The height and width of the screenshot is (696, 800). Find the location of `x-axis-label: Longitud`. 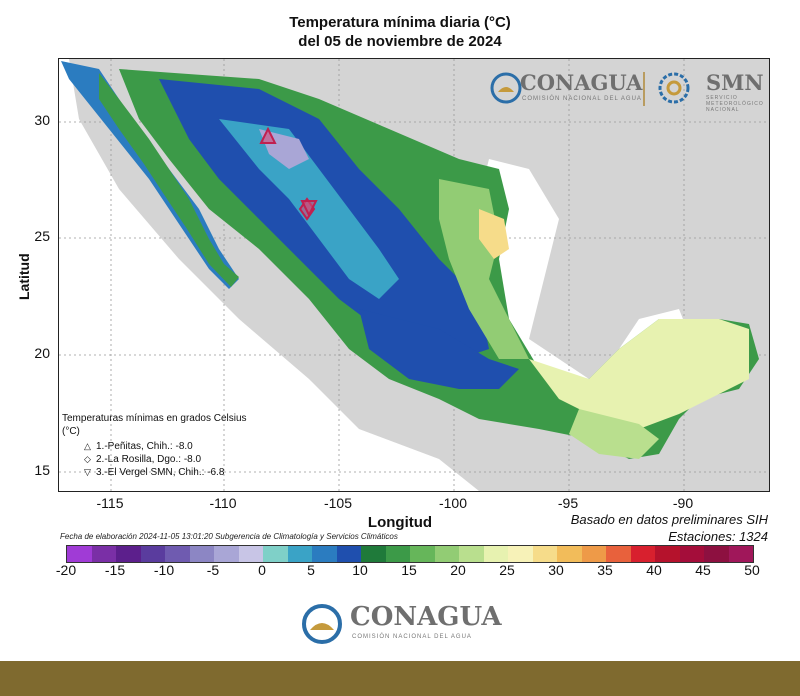

x-axis-label: Longitud is located at coordinates (400, 522).